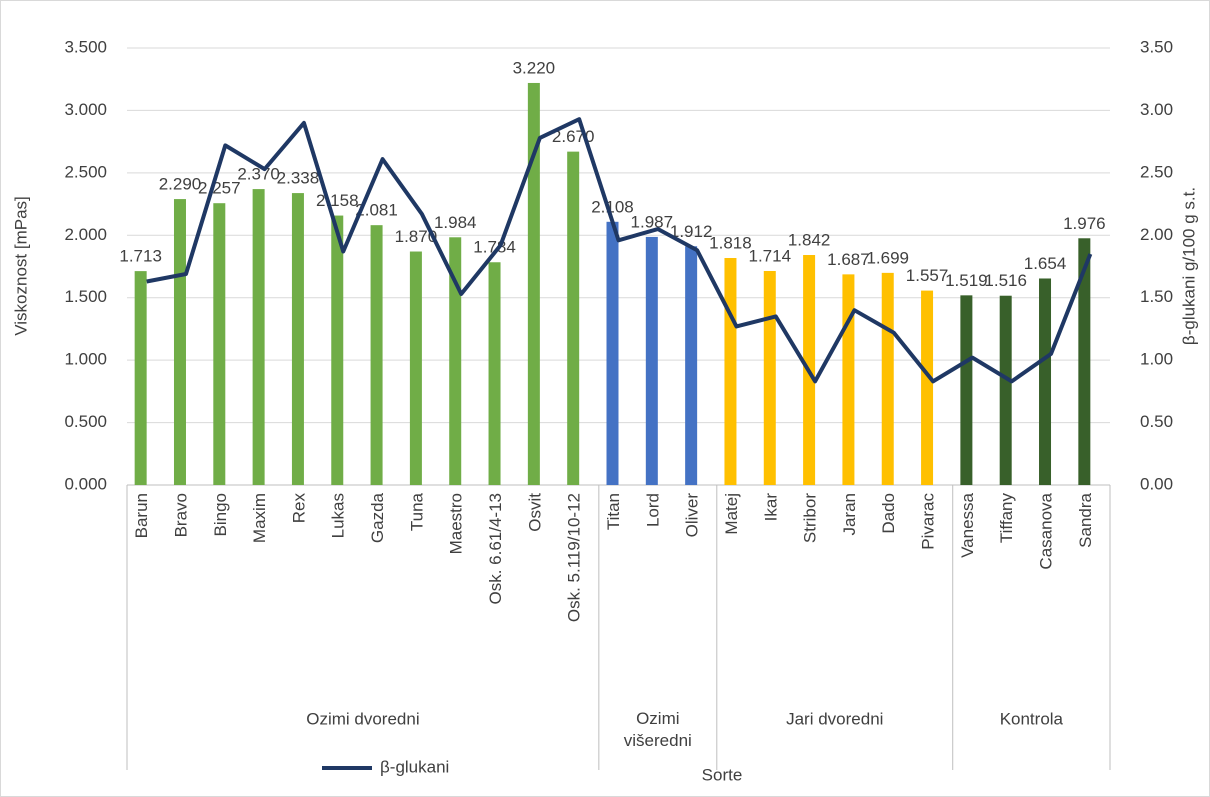 The height and width of the screenshot is (797, 1210). I want to click on value-label: 1.842, so click(809, 239).